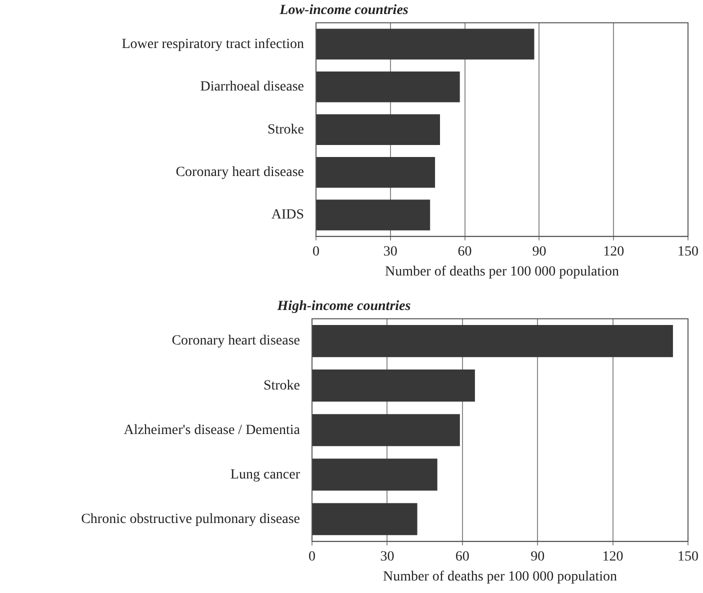 The height and width of the screenshot is (593, 703). What do you see at coordinates (252, 87) in the screenshot?
I see `y-tick-label: Diarrhoeal disease` at bounding box center [252, 87].